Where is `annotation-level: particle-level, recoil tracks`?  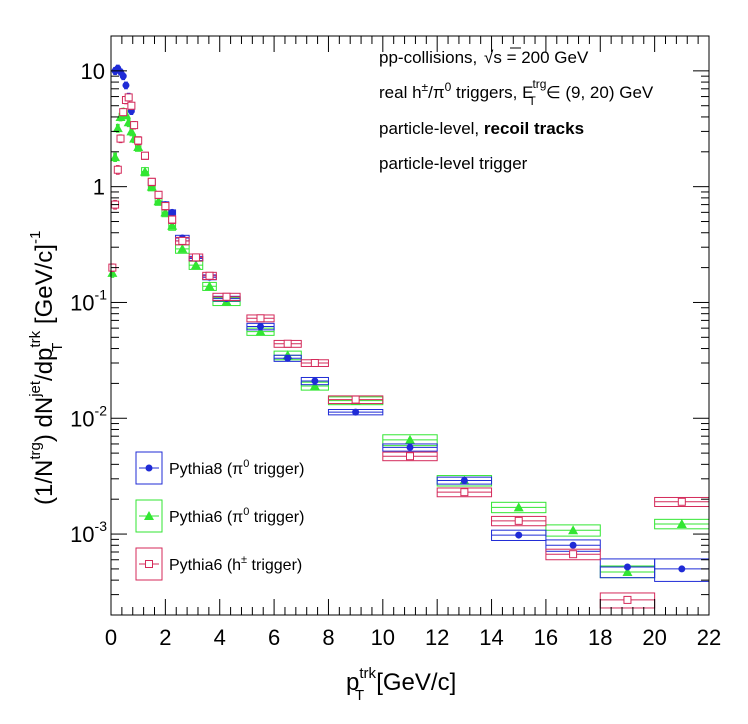 annotation-level: particle-level, recoil tracks is located at coordinates (481, 128).